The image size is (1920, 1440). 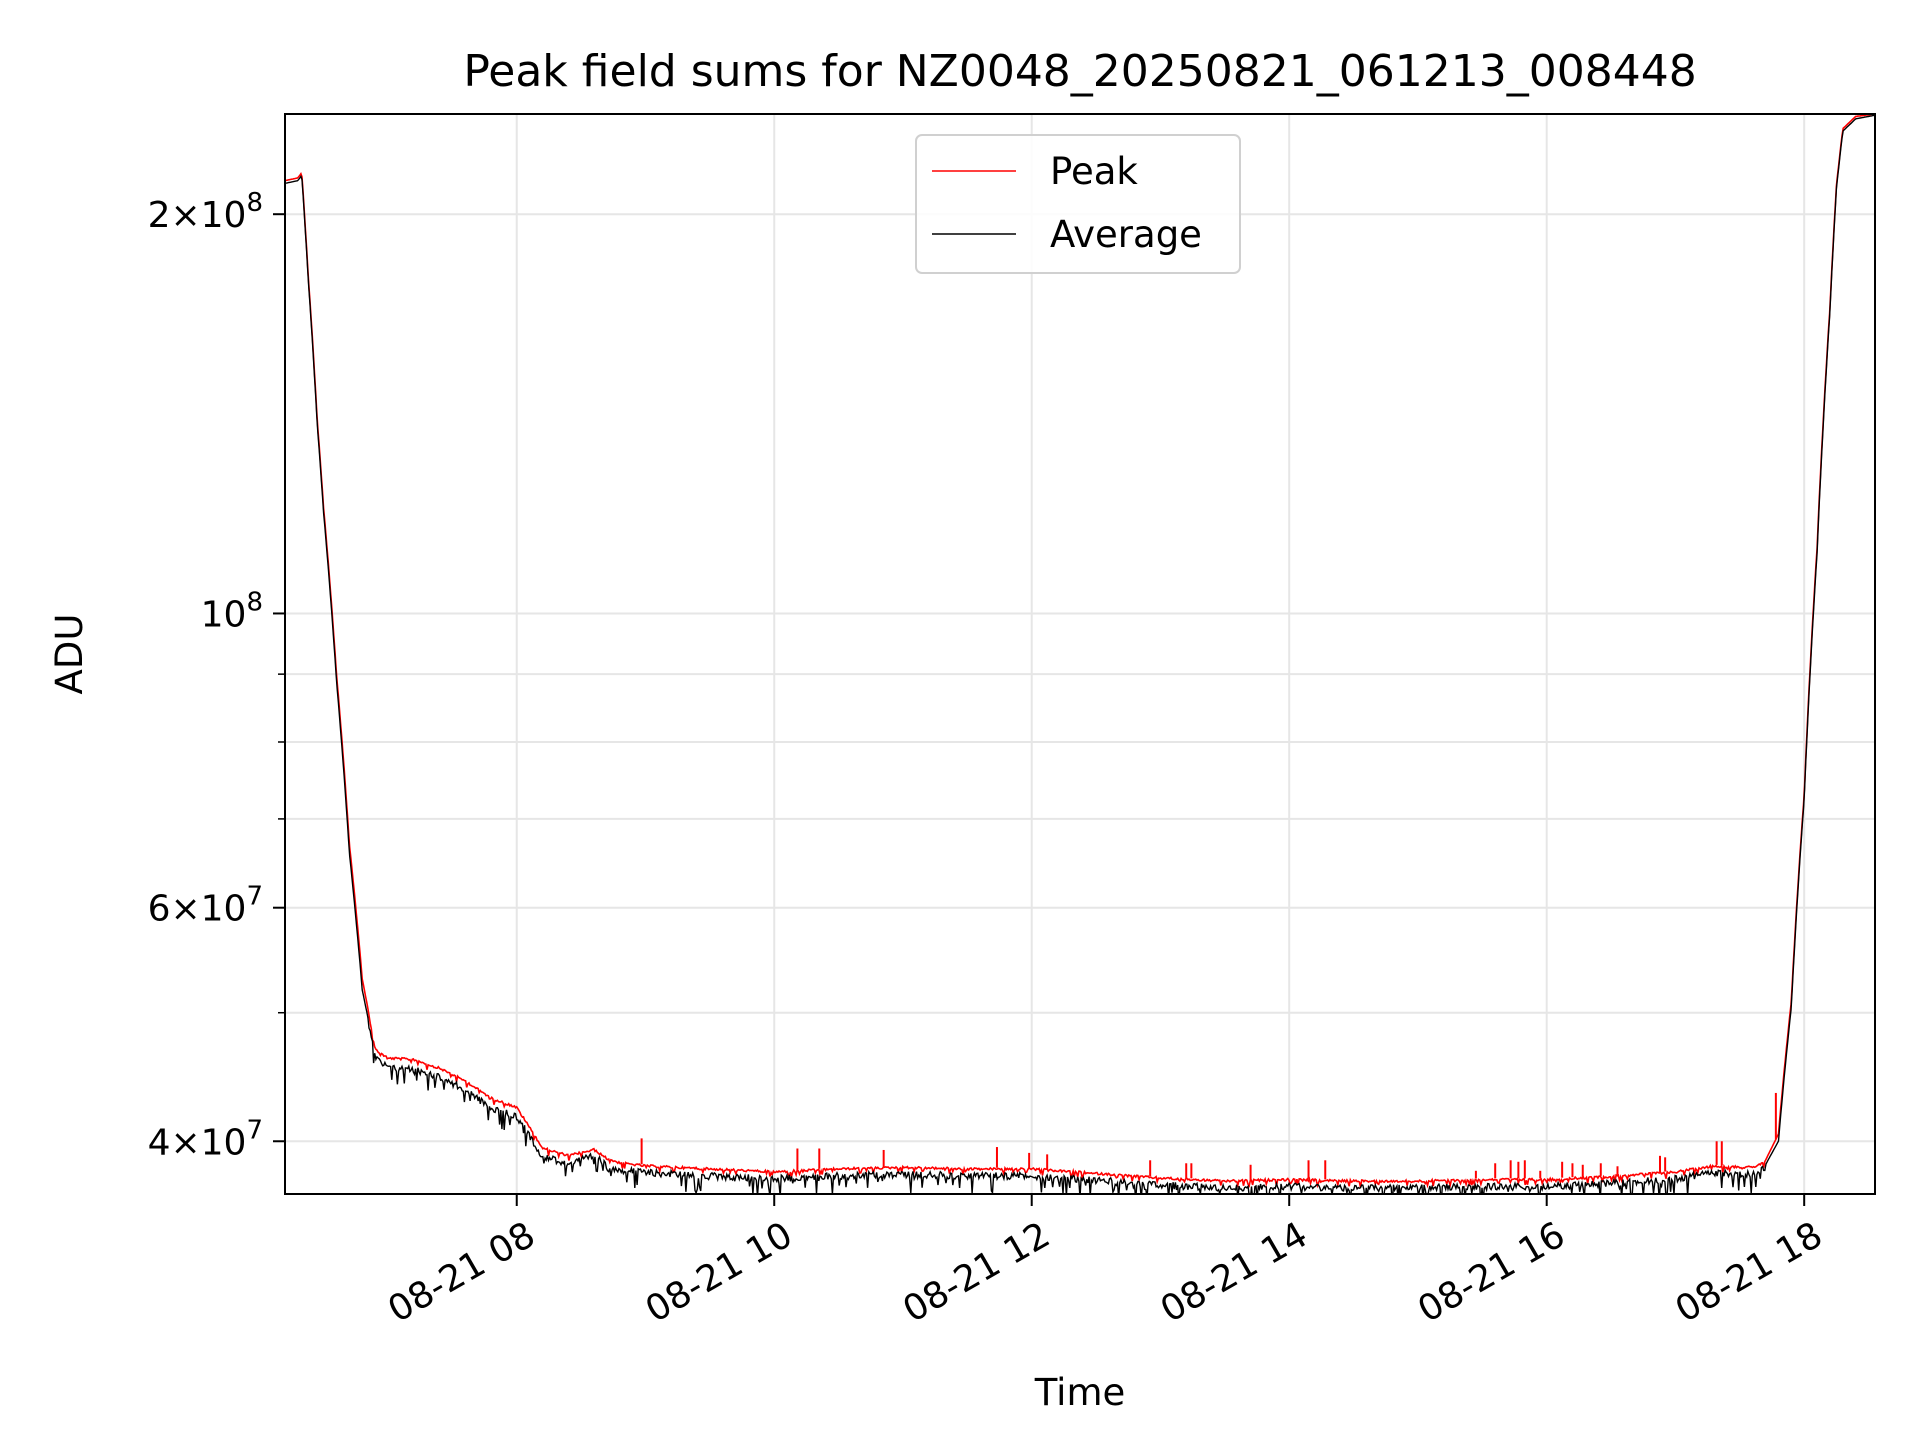 What do you see at coordinates (232, 611) in the screenshot?
I see `y-tick-label: 108` at bounding box center [232, 611].